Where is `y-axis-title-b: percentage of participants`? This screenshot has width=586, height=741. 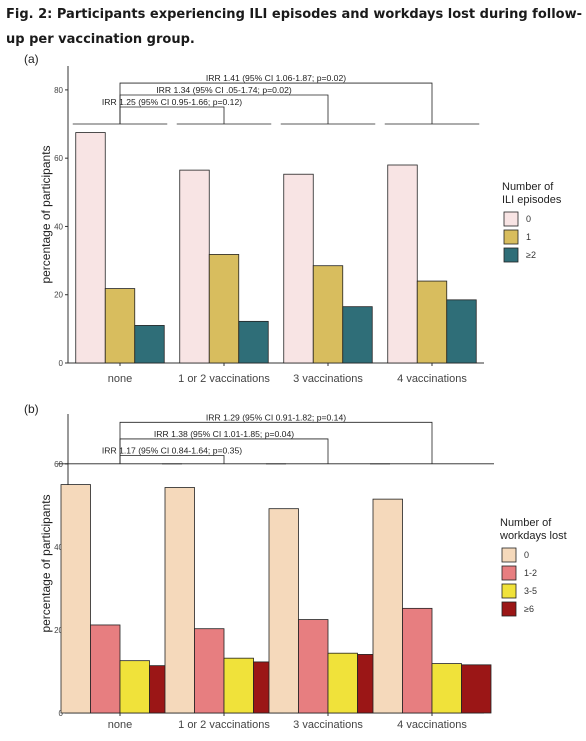 y-axis-title-b: percentage of participants is located at coordinates (46, 563).